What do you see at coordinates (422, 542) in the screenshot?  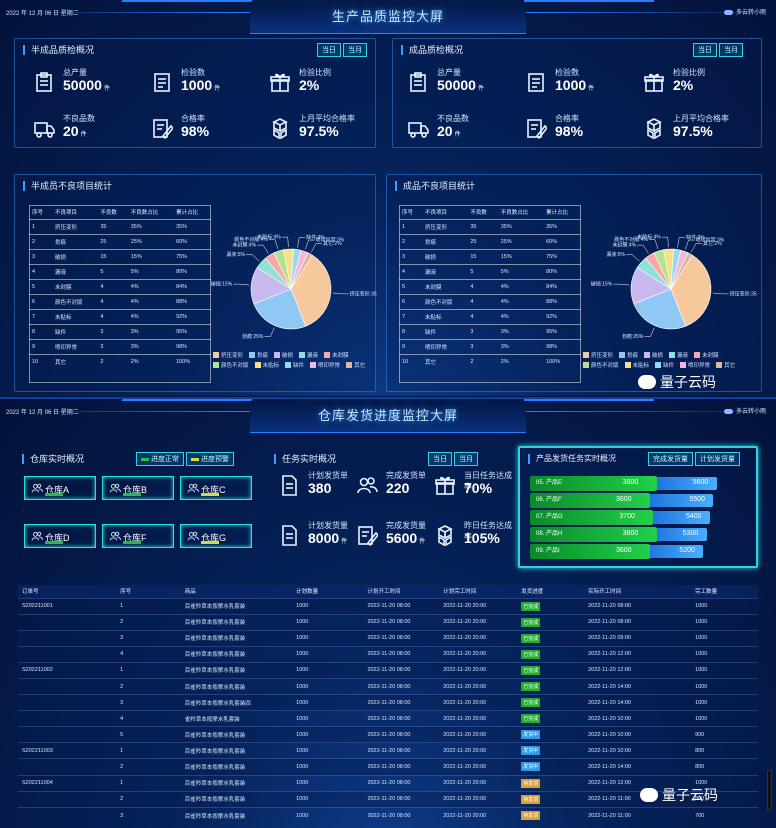 I see `kpi-unit: 件` at bounding box center [422, 542].